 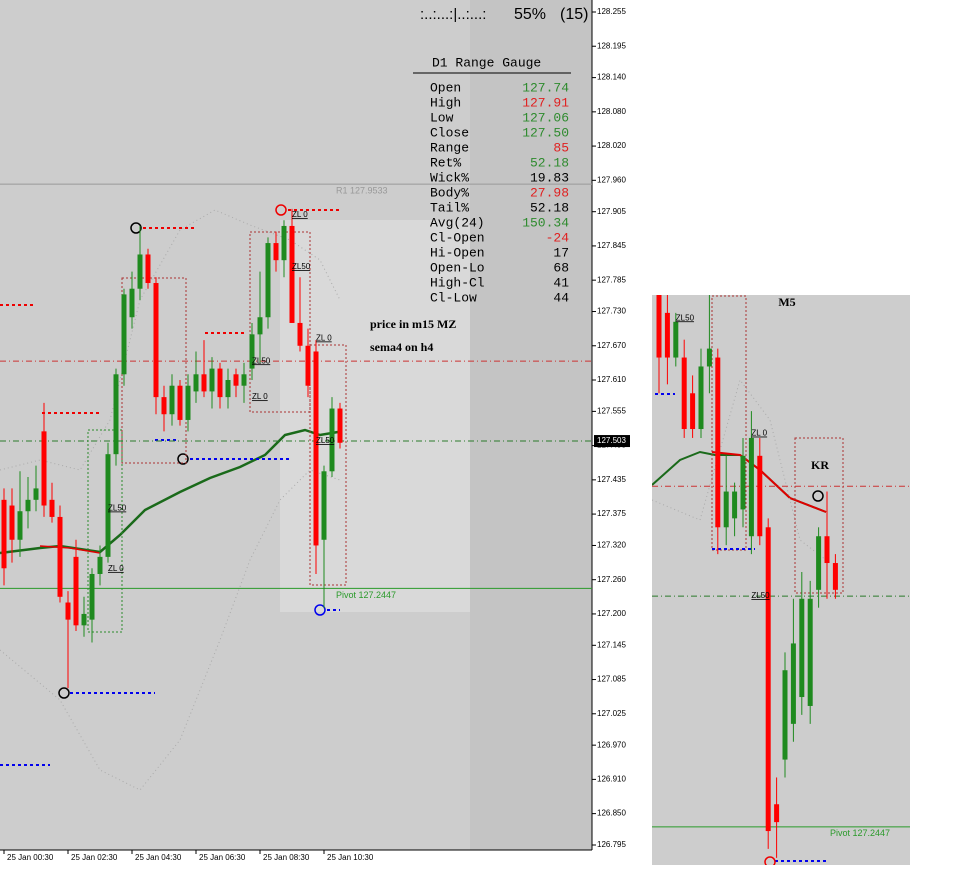 I want to click on panel-label: Low, so click(x=442, y=117).